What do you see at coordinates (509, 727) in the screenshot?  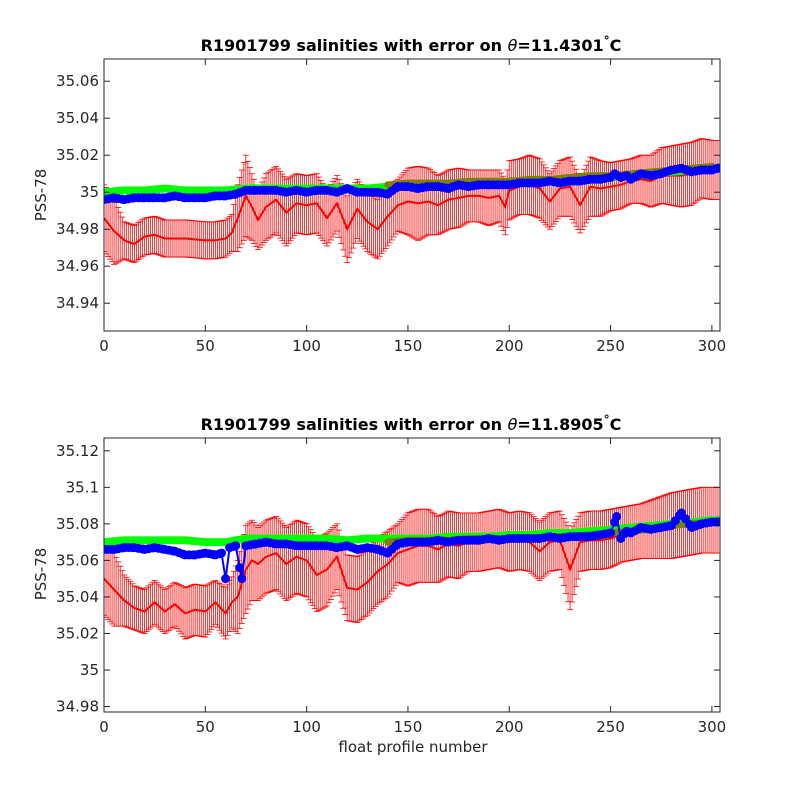 I see `bottom-x-tick-label: 200` at bounding box center [509, 727].